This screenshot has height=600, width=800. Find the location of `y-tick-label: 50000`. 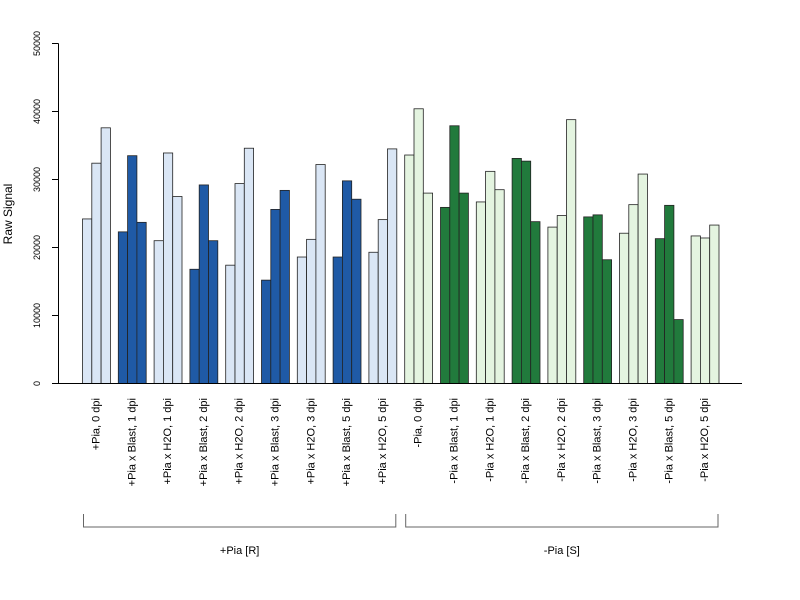

y-tick-label: 50000 is located at coordinates (37, 43).